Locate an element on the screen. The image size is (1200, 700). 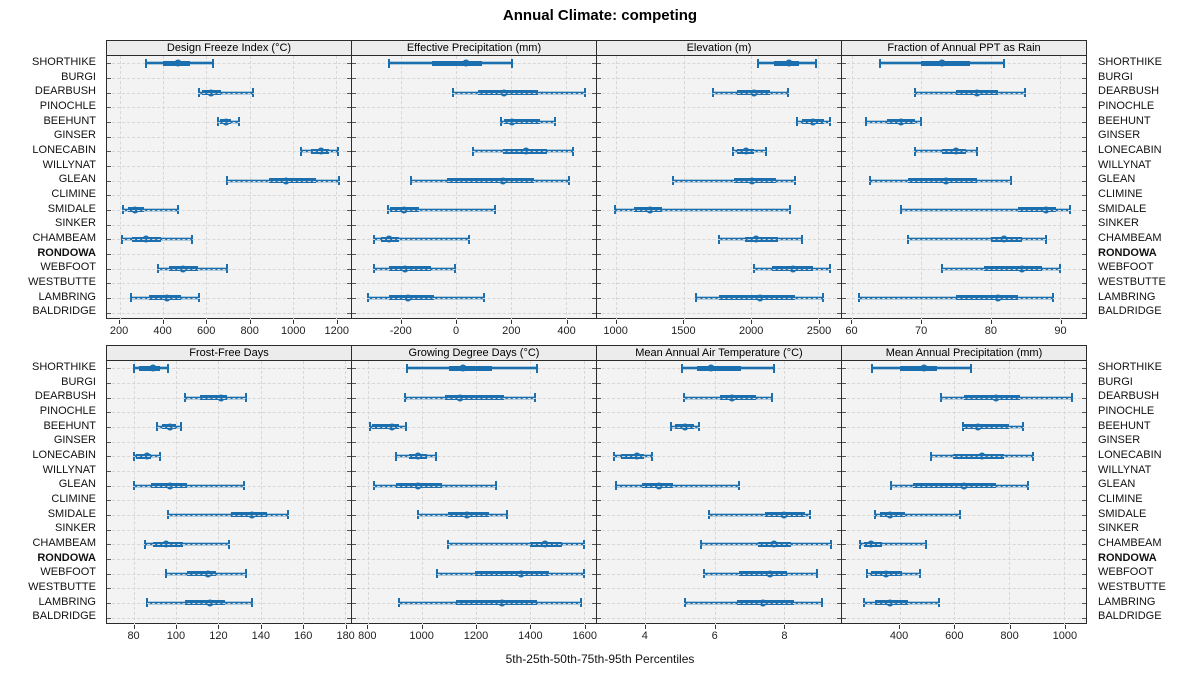
x-tick-label: 180 is located at coordinates (345, 636).